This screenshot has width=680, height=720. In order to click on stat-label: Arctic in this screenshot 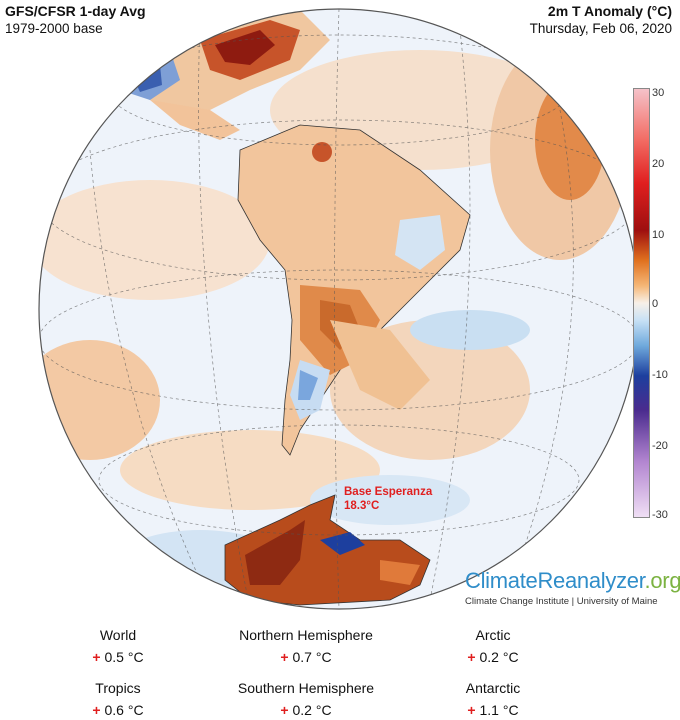, I will do `click(493, 635)`.